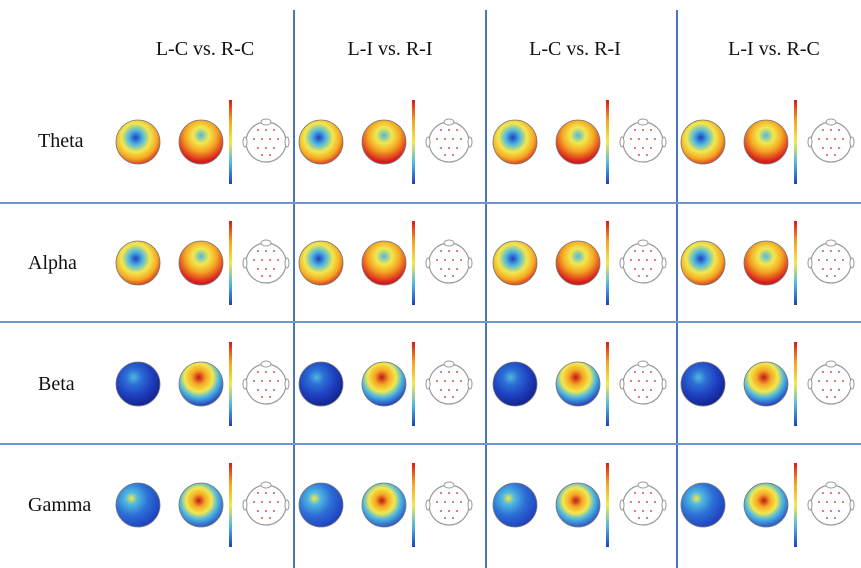 The height and width of the screenshot is (568, 861). What do you see at coordinates (61, 141) in the screenshot?
I see `row-label-theta: Theta` at bounding box center [61, 141].